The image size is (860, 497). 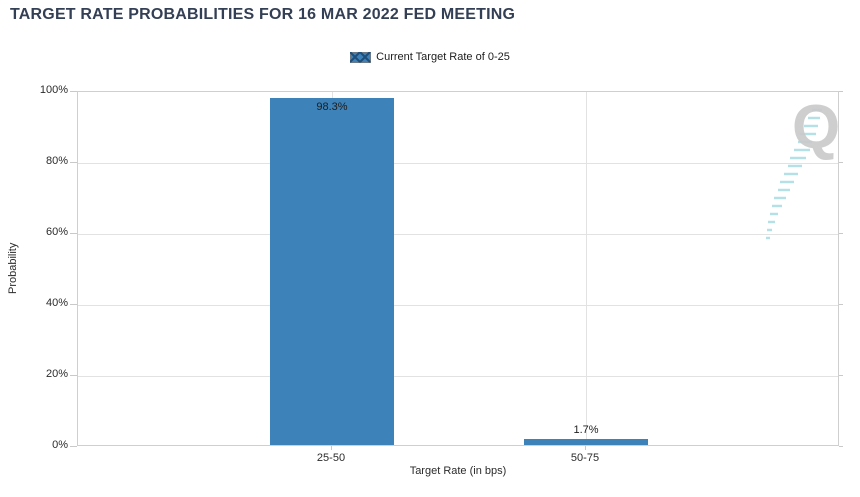 I want to click on watermark-q-letter: Q, so click(x=816, y=127).